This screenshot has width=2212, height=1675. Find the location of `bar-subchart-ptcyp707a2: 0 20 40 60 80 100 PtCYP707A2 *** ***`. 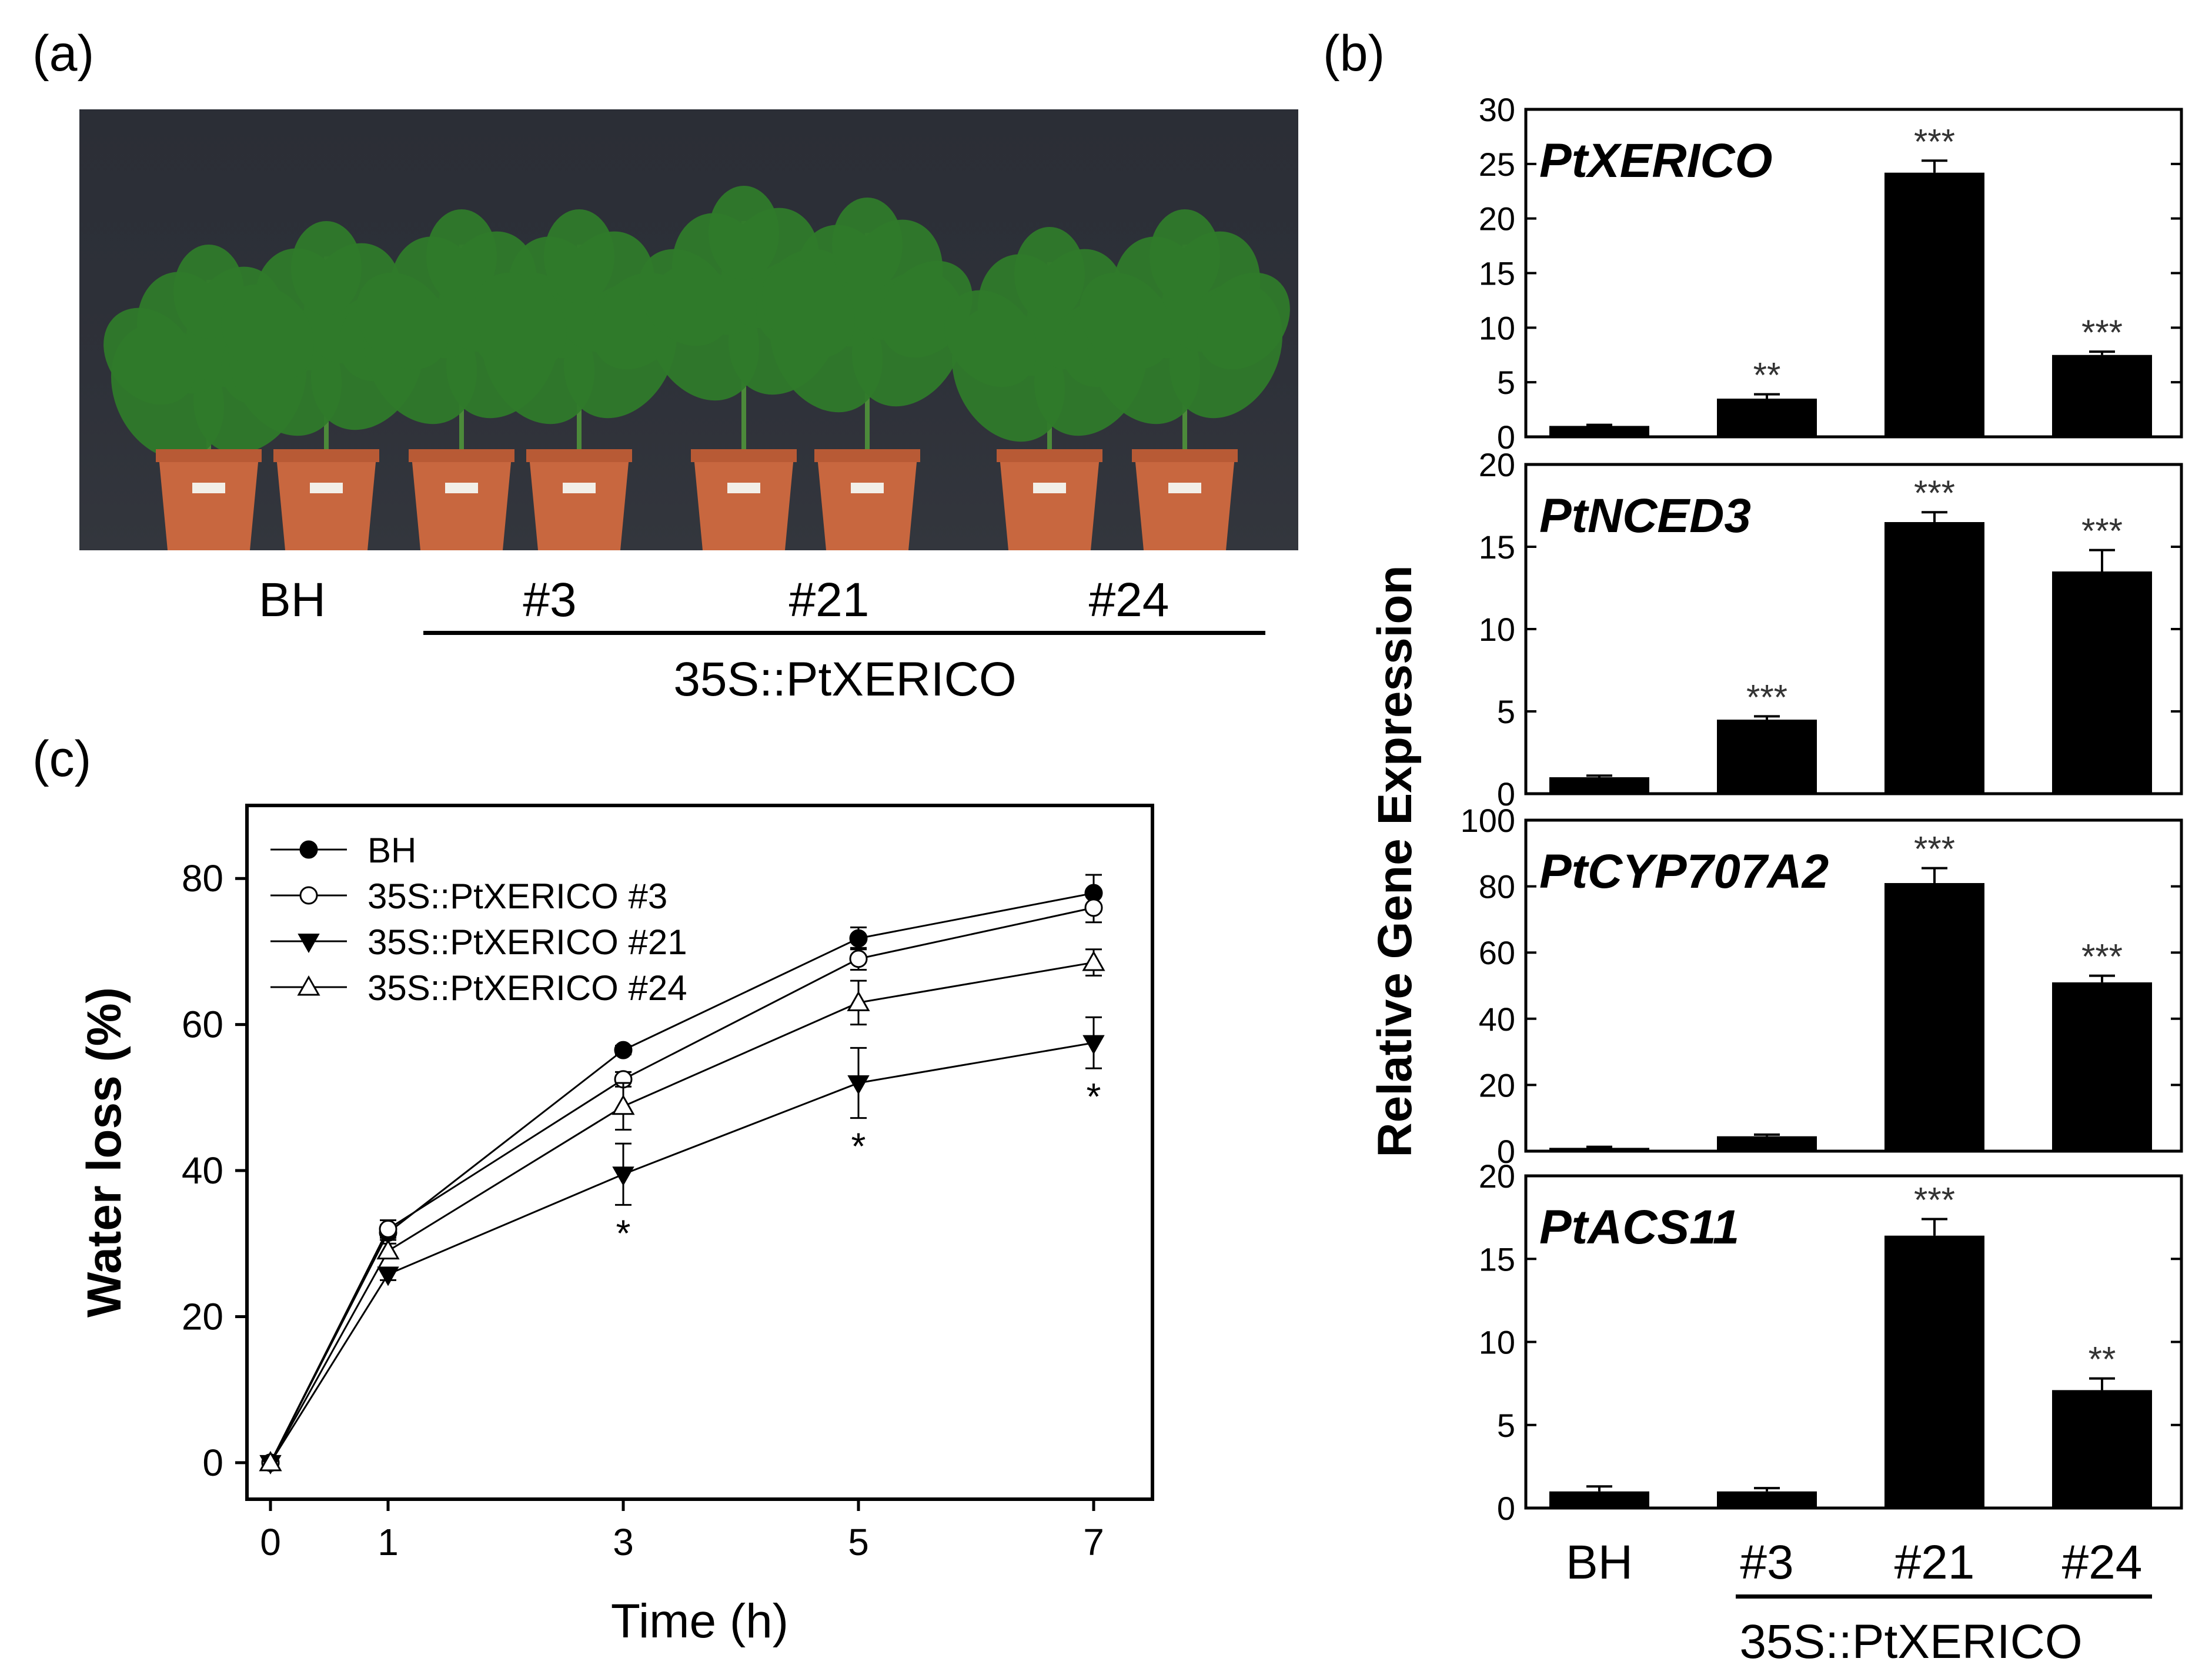

bar-subchart-ptcyp707a2: 0 20 40 60 80 100 PtCYP707A2 *** *** is located at coordinates (1822, 986).